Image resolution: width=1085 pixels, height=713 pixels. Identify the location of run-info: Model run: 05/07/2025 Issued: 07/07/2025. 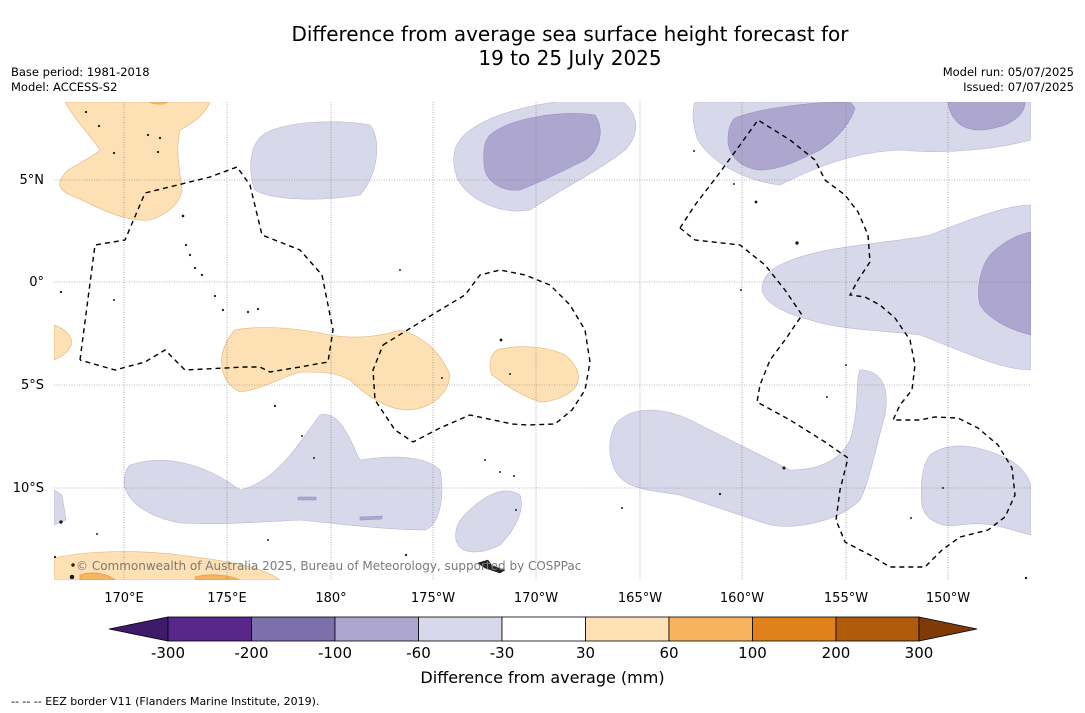
(1008, 80).